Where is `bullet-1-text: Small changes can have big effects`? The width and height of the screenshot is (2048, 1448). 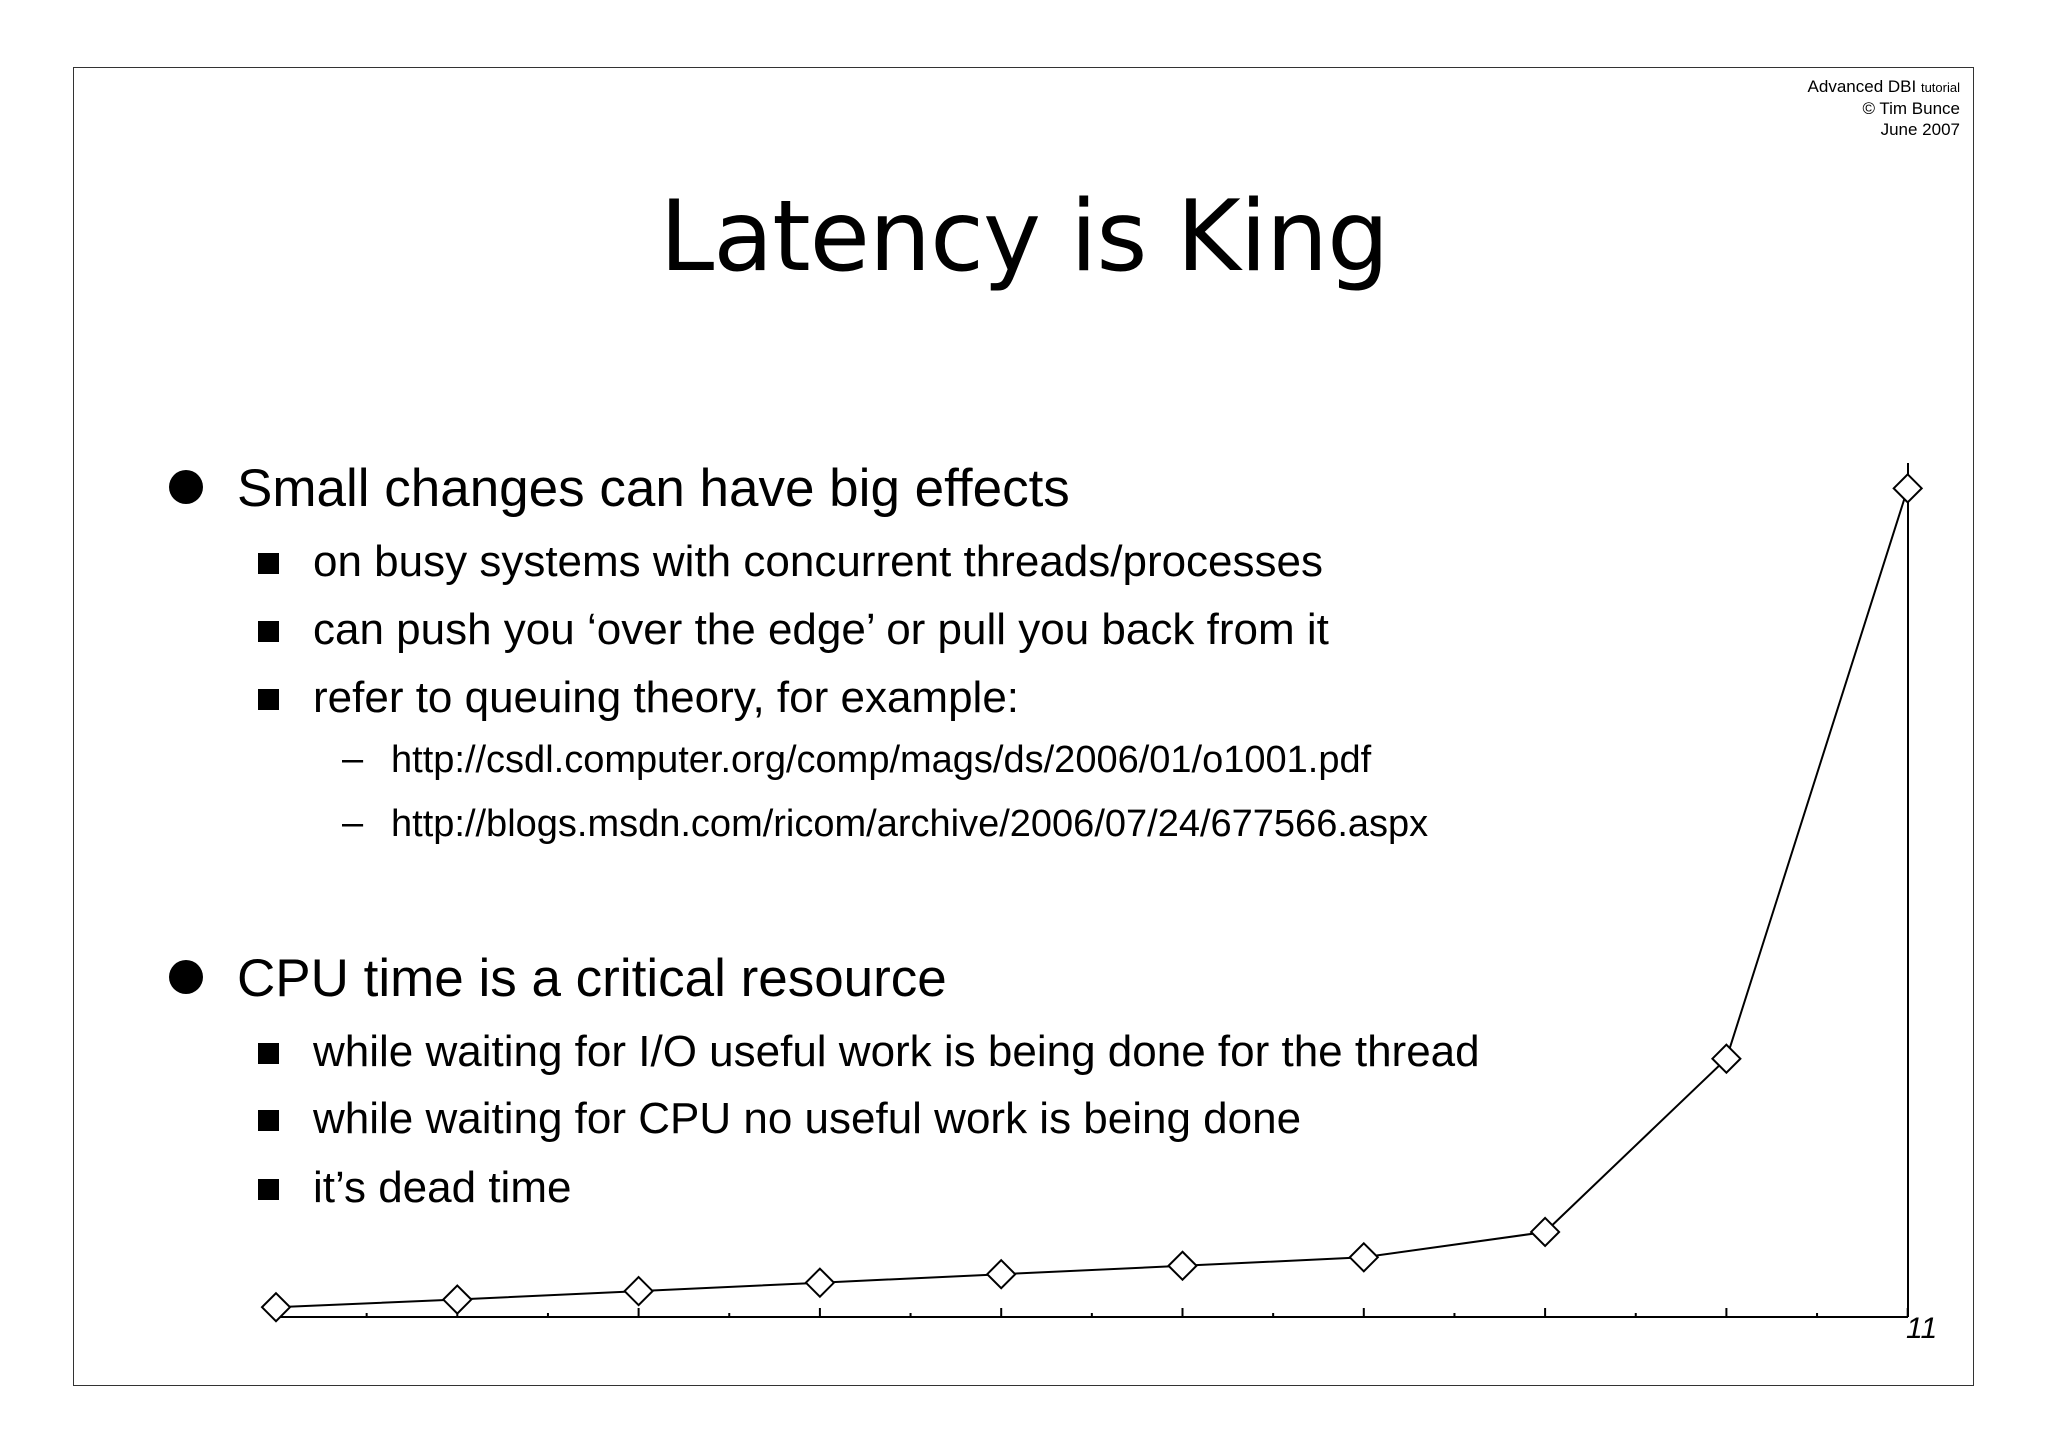
bullet-1-text: Small changes can have big effects is located at coordinates (653, 488).